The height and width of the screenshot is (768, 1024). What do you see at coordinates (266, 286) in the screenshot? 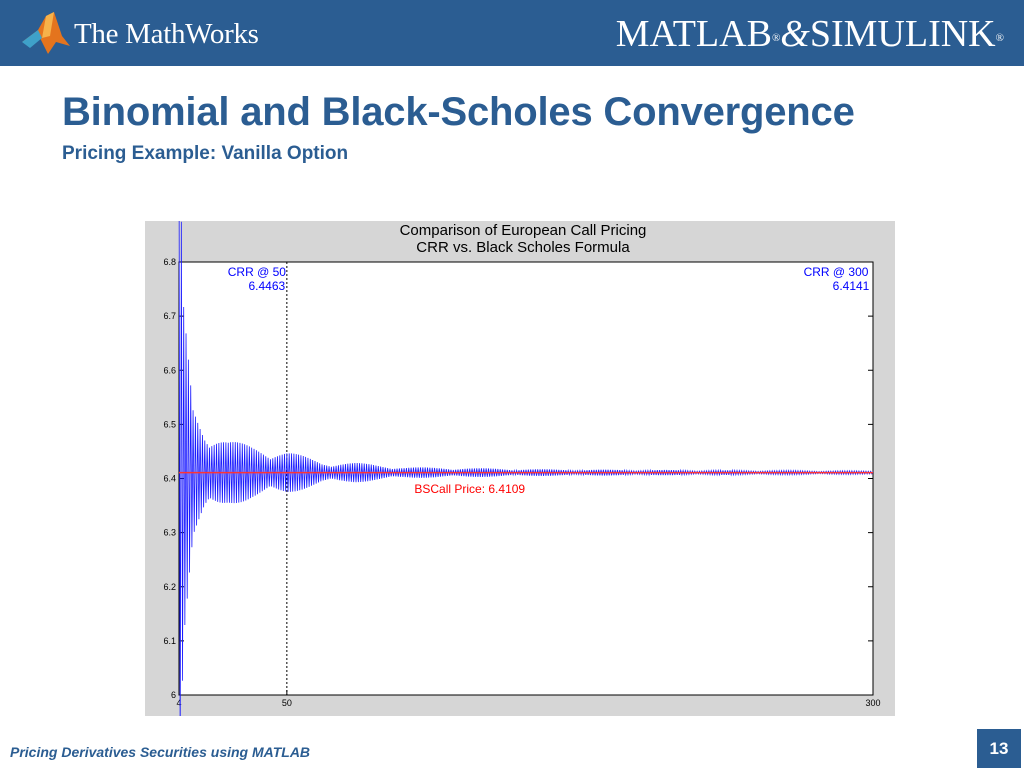
I see `annotation-crr-50-value: 6.4463` at bounding box center [266, 286].